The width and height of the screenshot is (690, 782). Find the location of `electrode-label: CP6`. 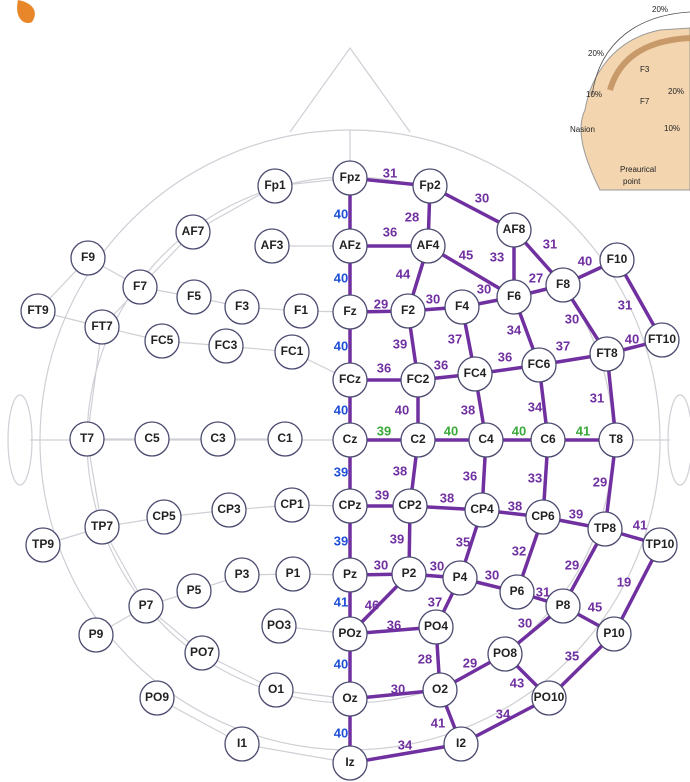

electrode-label: CP6 is located at coordinates (543, 516).